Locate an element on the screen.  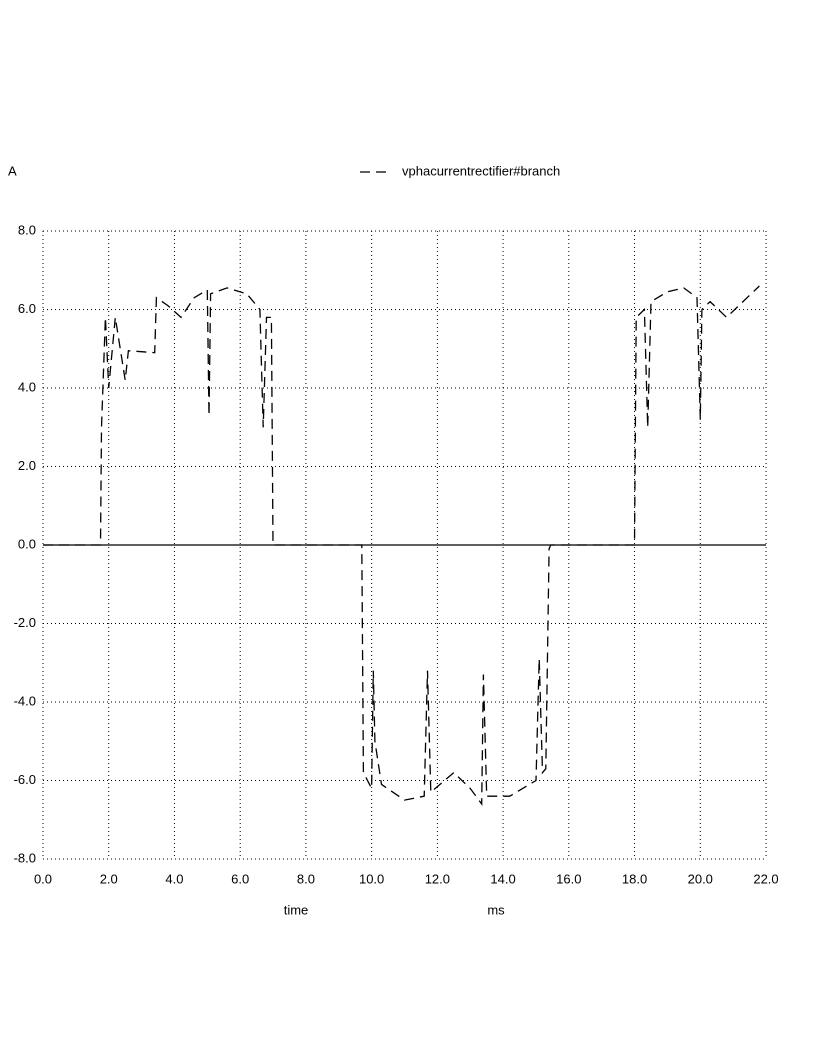
legend-label: vphacurrentrectifier#branch is located at coordinates (481, 170).